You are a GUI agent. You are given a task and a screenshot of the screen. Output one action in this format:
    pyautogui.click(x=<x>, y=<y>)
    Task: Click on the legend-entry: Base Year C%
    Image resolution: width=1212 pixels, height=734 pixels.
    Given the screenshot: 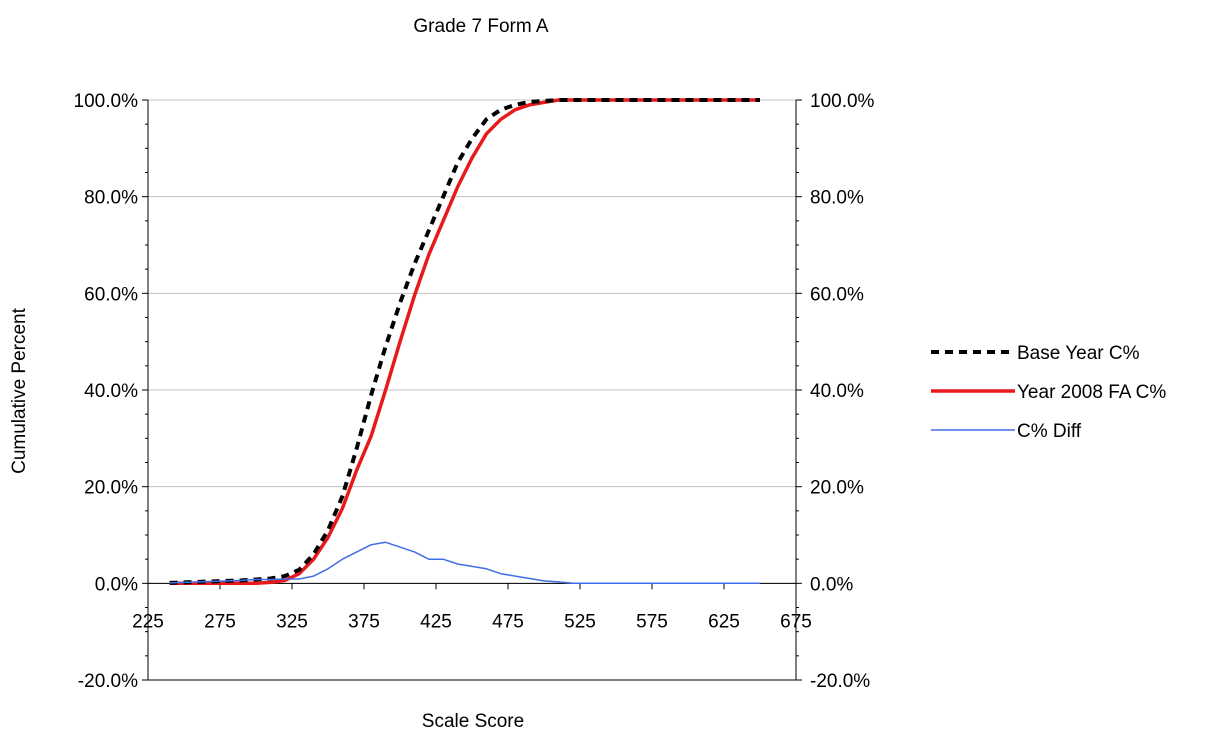 What is the action you would take?
    pyautogui.click(x=1078, y=353)
    